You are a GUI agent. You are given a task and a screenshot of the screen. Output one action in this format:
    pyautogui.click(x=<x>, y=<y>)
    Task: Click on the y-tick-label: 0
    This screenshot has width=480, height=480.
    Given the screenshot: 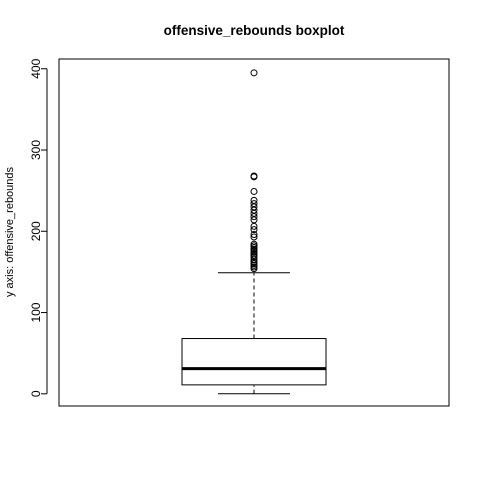 What is the action you would take?
    pyautogui.click(x=36, y=393)
    